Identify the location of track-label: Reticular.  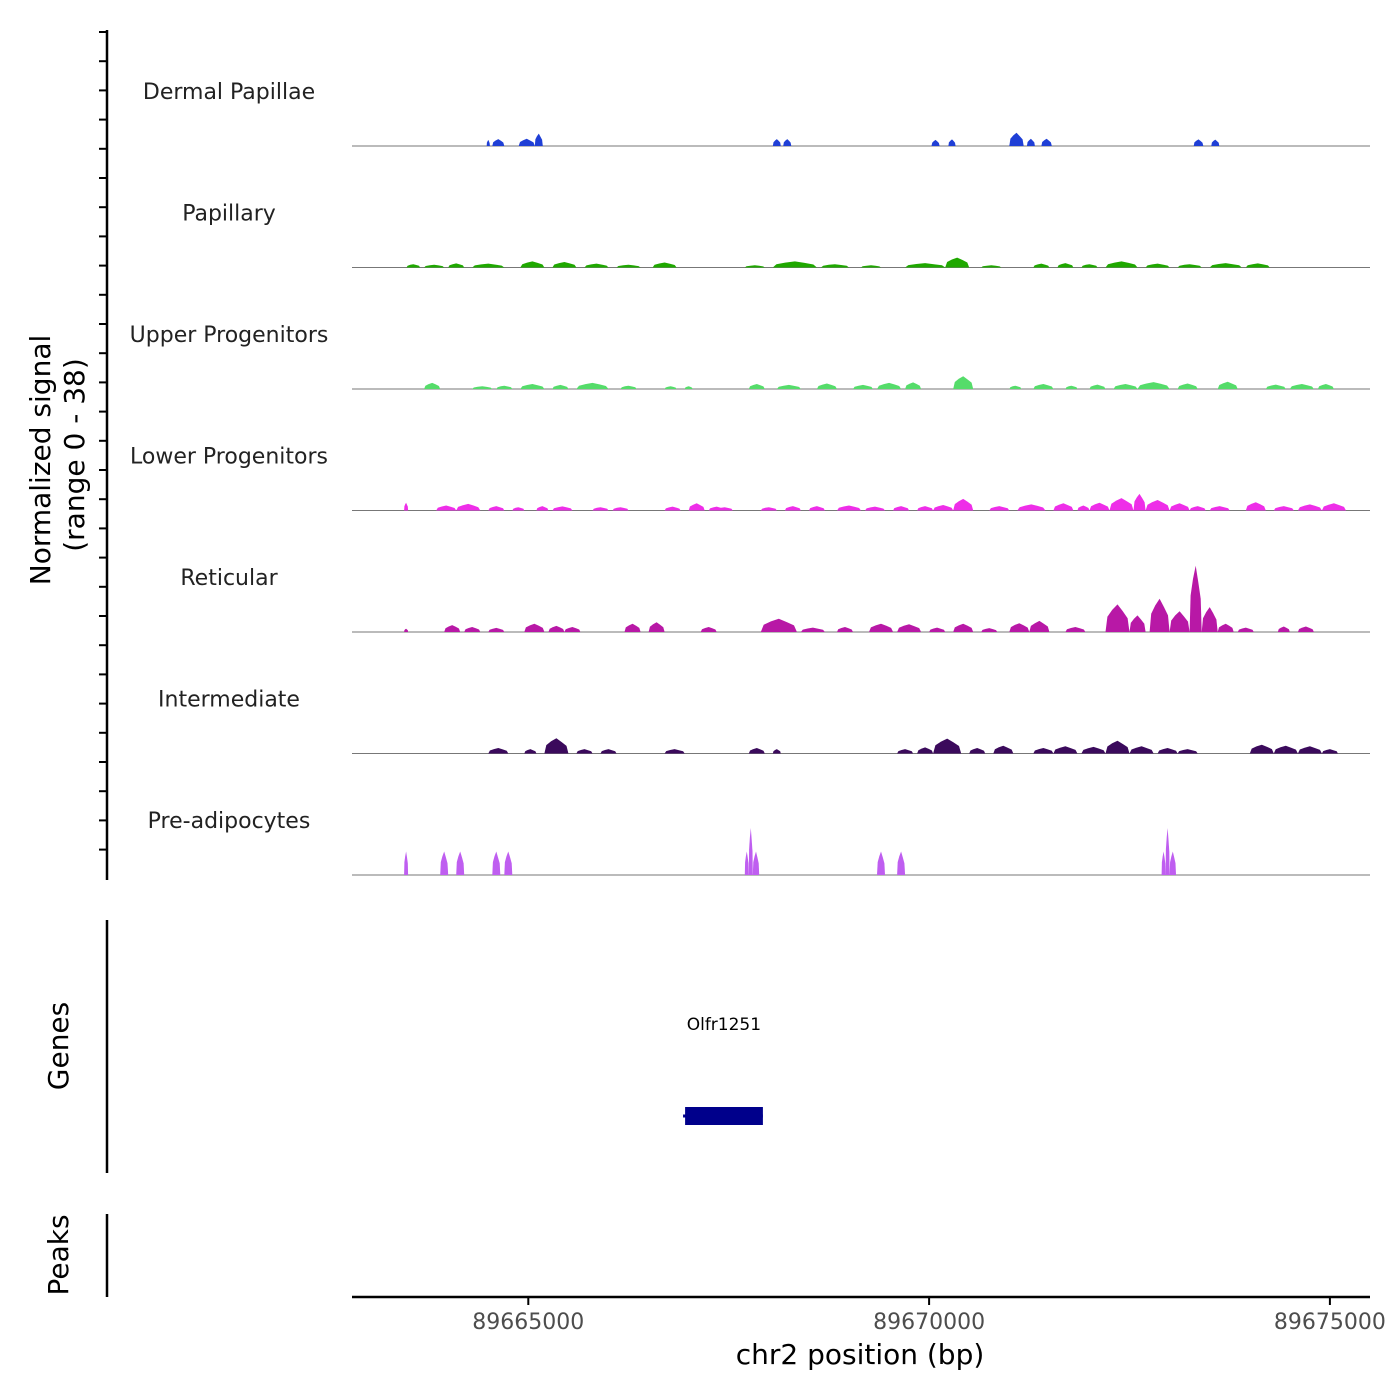
(229, 578).